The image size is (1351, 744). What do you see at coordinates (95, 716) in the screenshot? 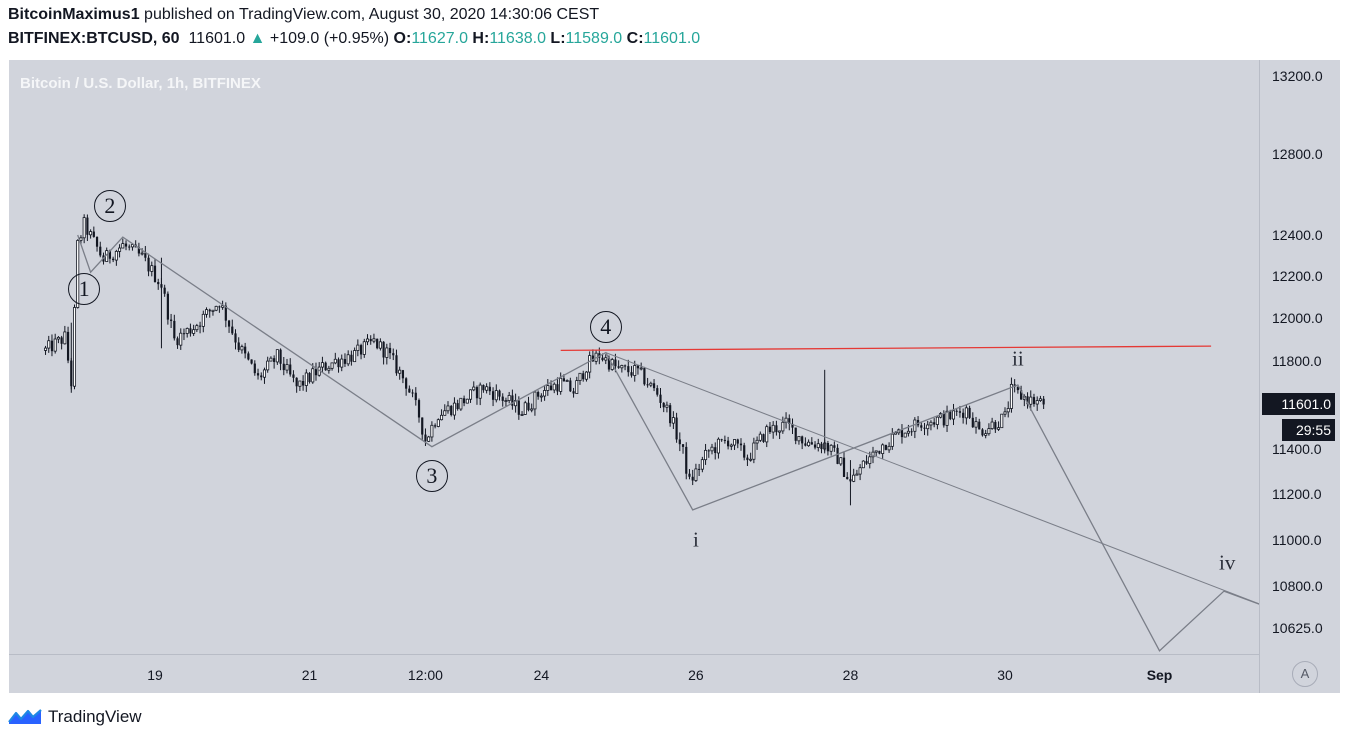
I see `tradingview-brand: TradingView` at bounding box center [95, 716].